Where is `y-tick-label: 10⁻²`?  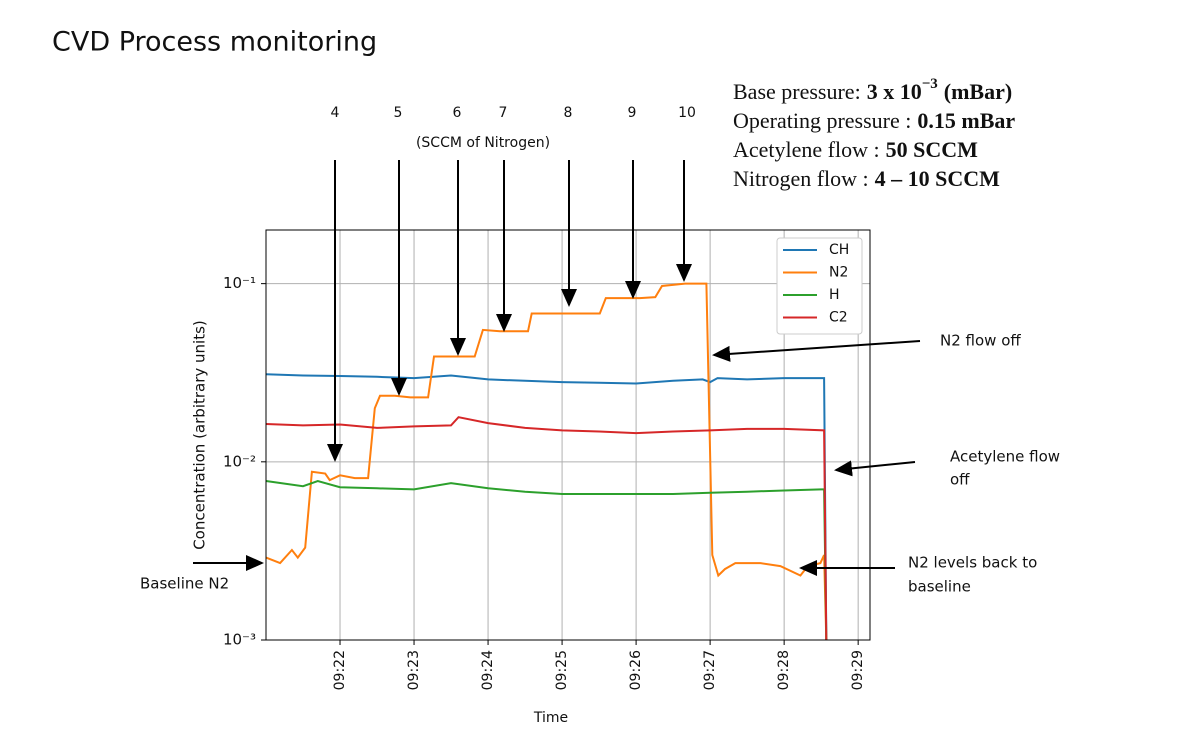 y-tick-label: 10⁻² is located at coordinates (239, 461).